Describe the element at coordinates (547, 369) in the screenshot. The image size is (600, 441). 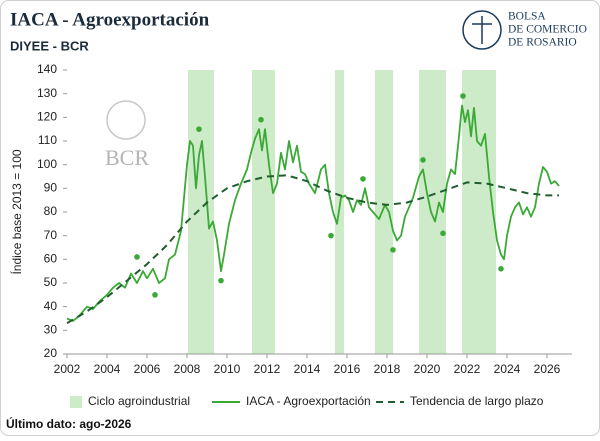
I see `x-tick-label: 2026` at that location.